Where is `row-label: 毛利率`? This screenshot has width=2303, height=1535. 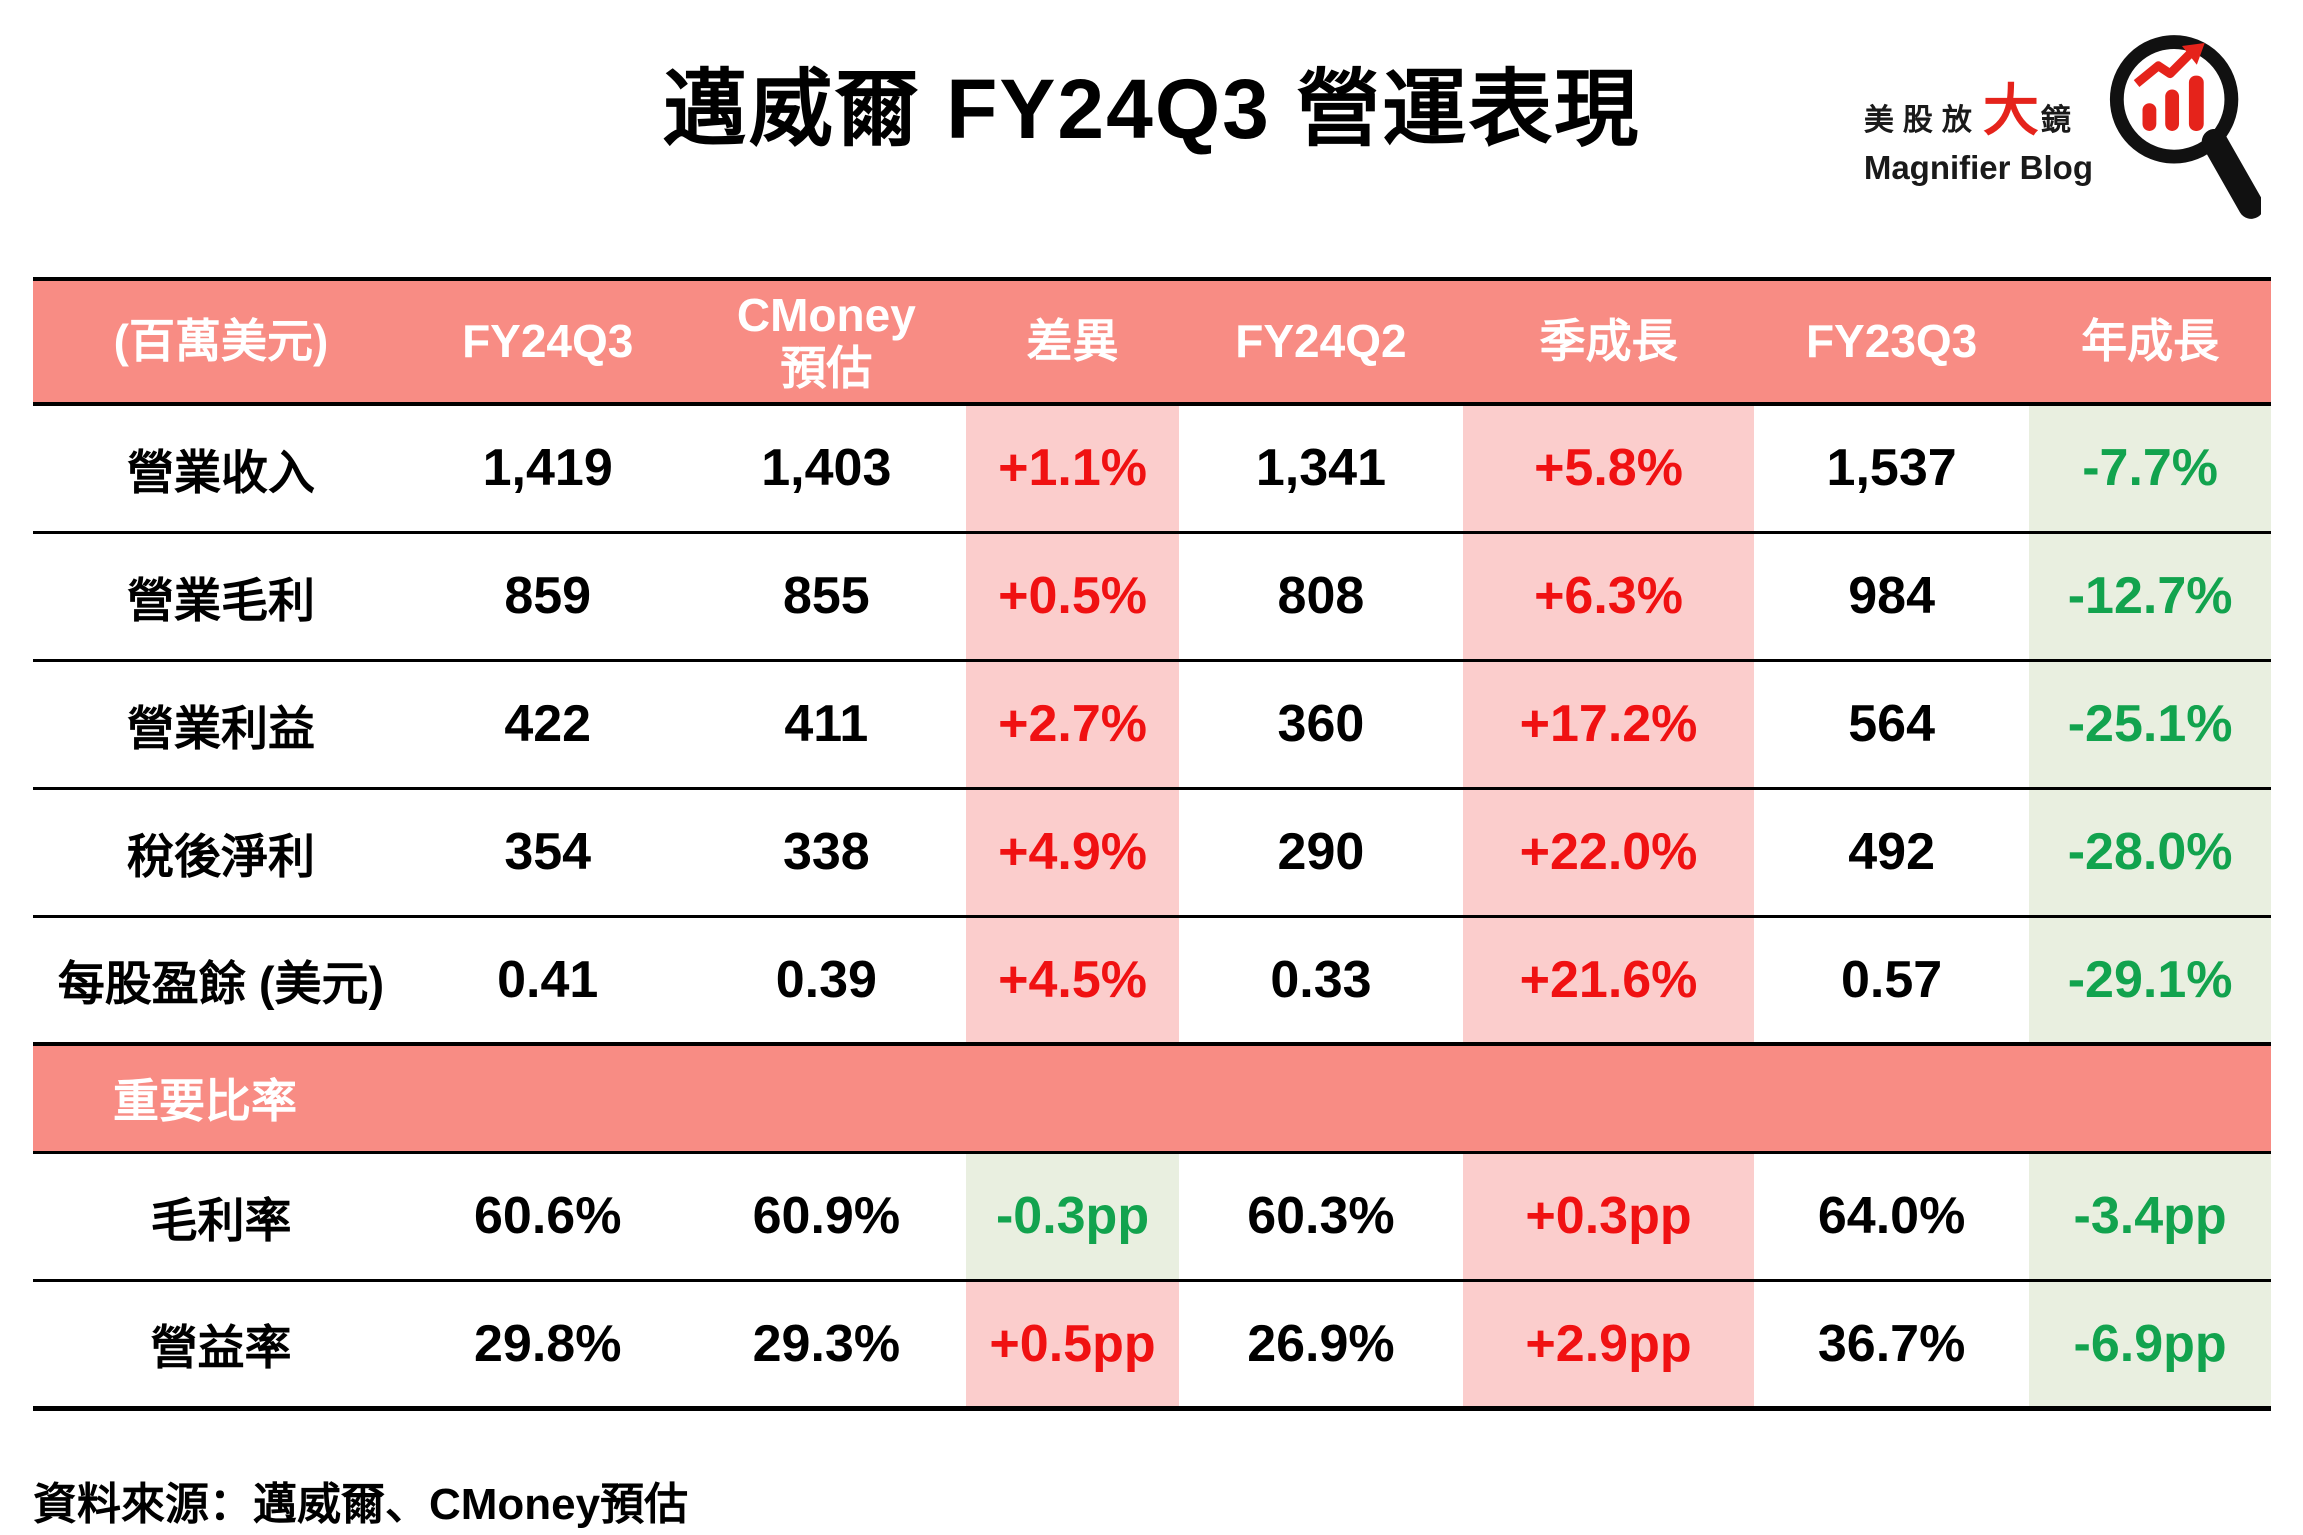 row-label: 毛利率 is located at coordinates (221, 1220).